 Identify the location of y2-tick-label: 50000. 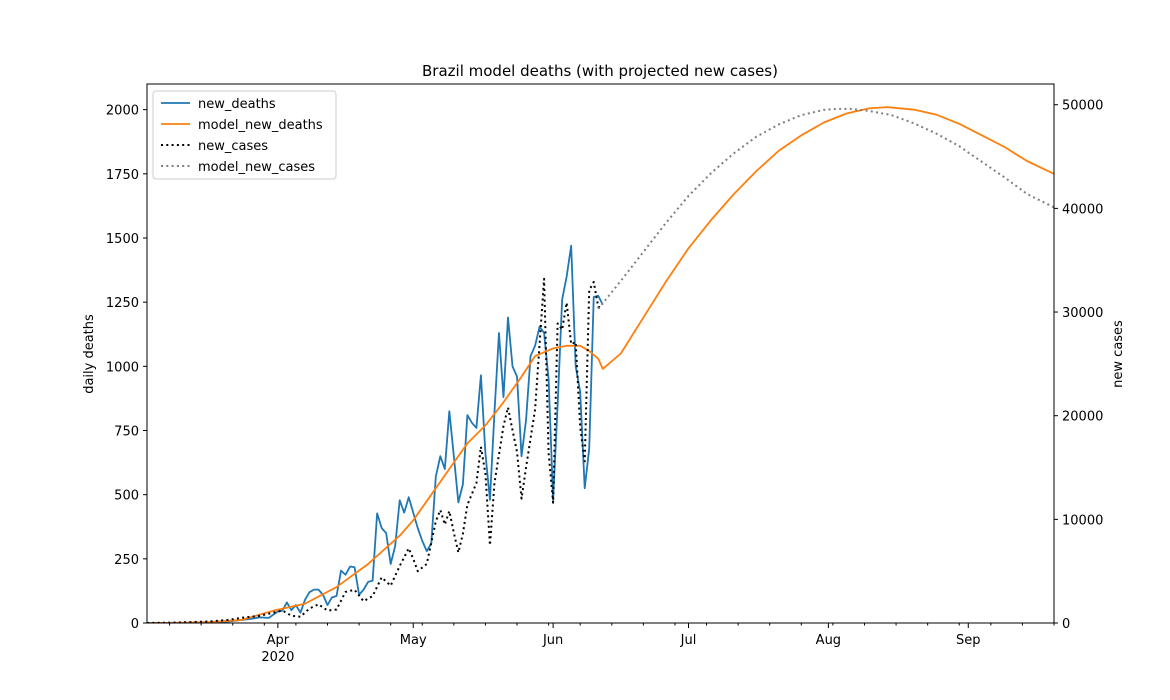
(1082, 106).